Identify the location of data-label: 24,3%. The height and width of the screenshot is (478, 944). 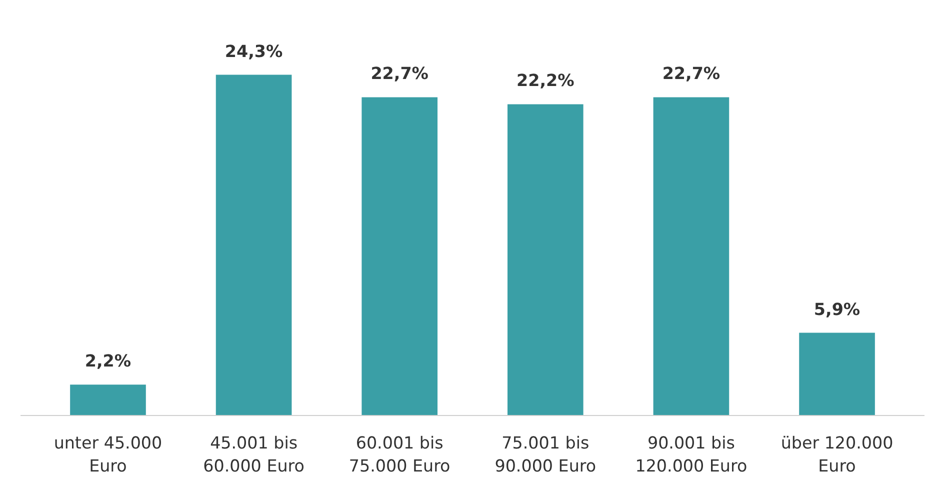
(253, 51).